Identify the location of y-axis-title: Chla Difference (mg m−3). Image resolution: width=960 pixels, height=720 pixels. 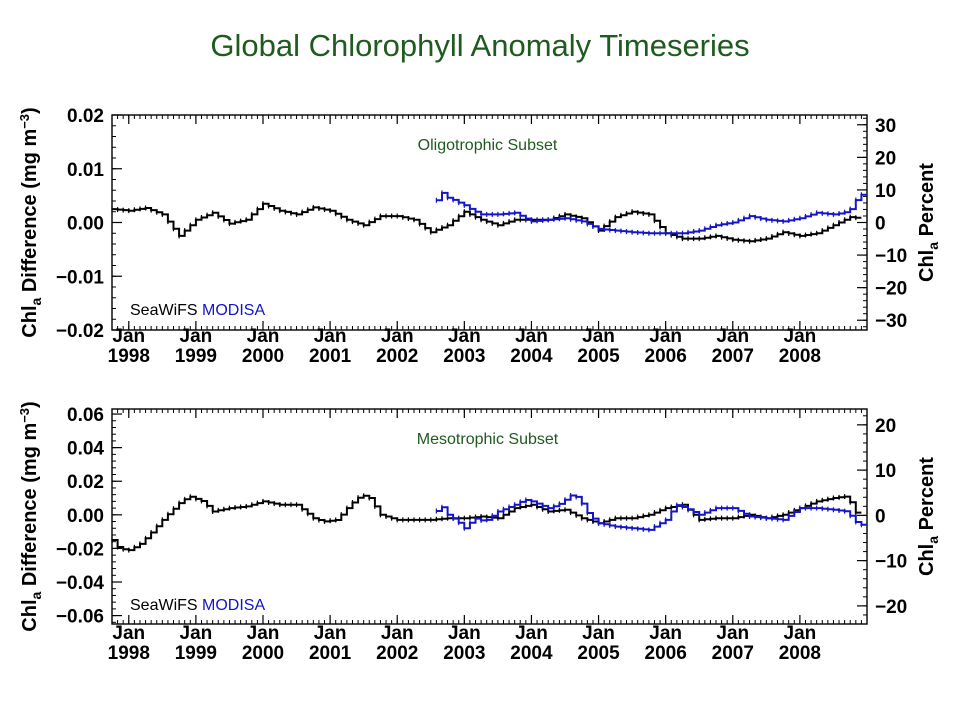
(30, 222).